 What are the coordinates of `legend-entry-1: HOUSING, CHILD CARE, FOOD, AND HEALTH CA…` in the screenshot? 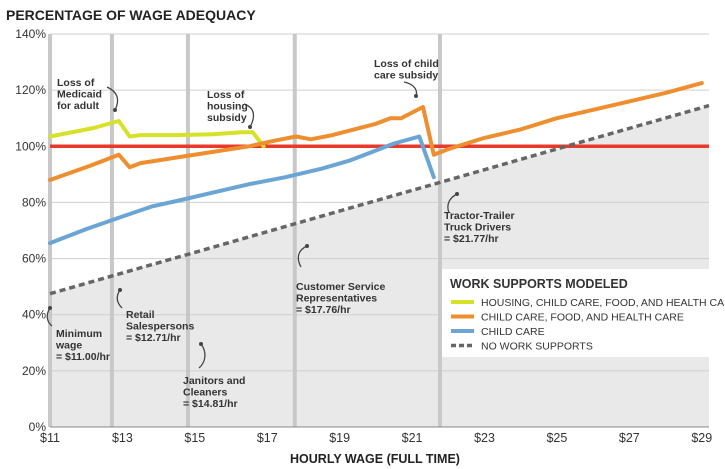 It's located at (603, 303).